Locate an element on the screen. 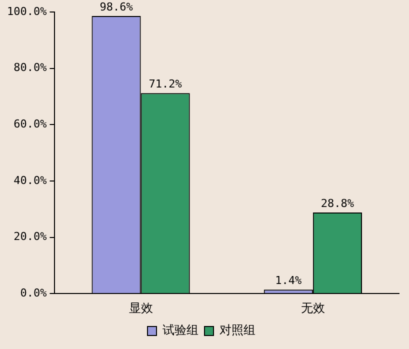  data-label: 71.2% is located at coordinates (165, 83).